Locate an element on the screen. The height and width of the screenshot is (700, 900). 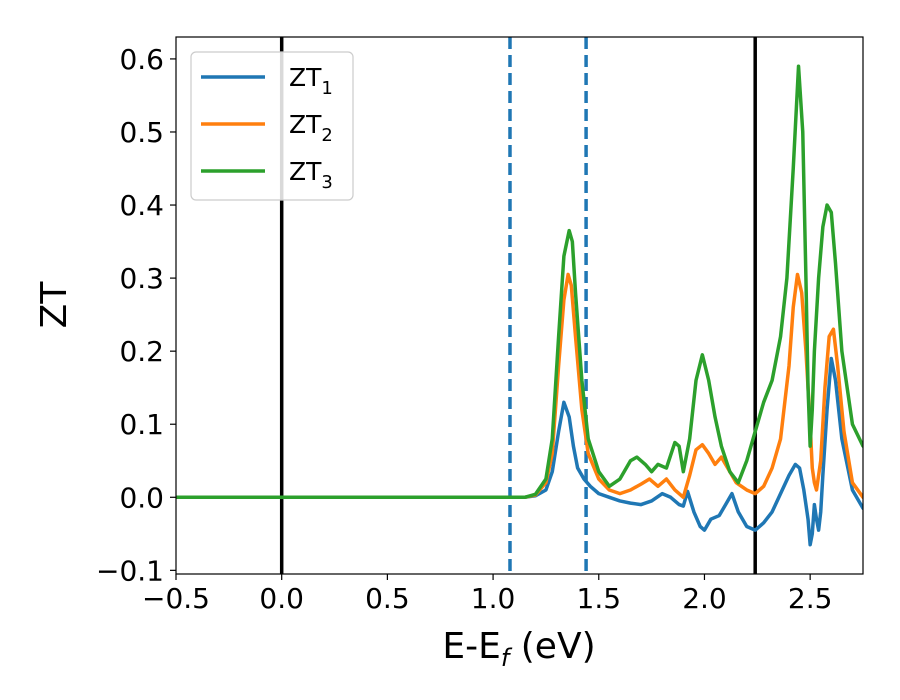
x-tick-label: 0.0 is located at coordinates (281, 598).